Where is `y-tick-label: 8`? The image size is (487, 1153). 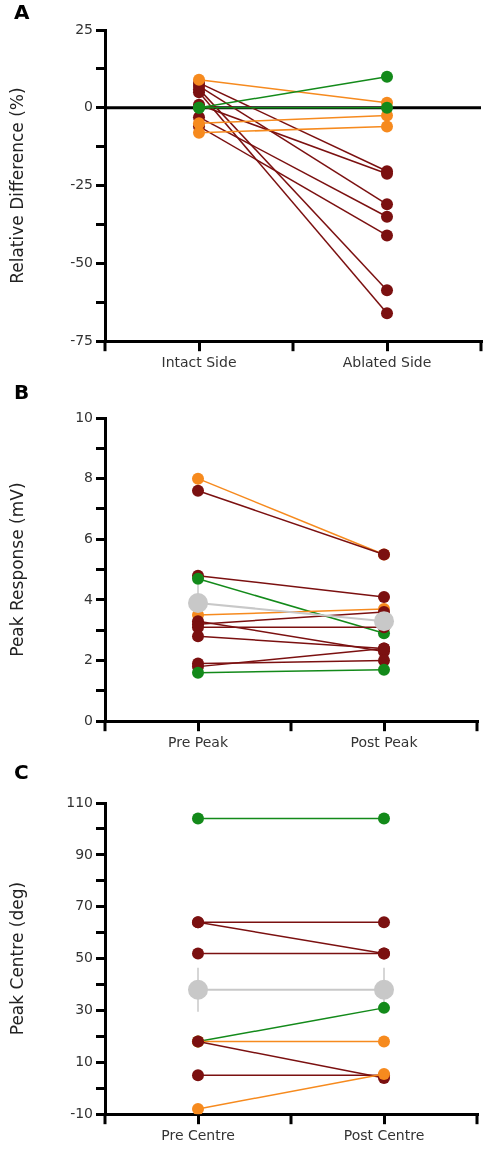 y-tick-label: 8 is located at coordinates (88, 477).